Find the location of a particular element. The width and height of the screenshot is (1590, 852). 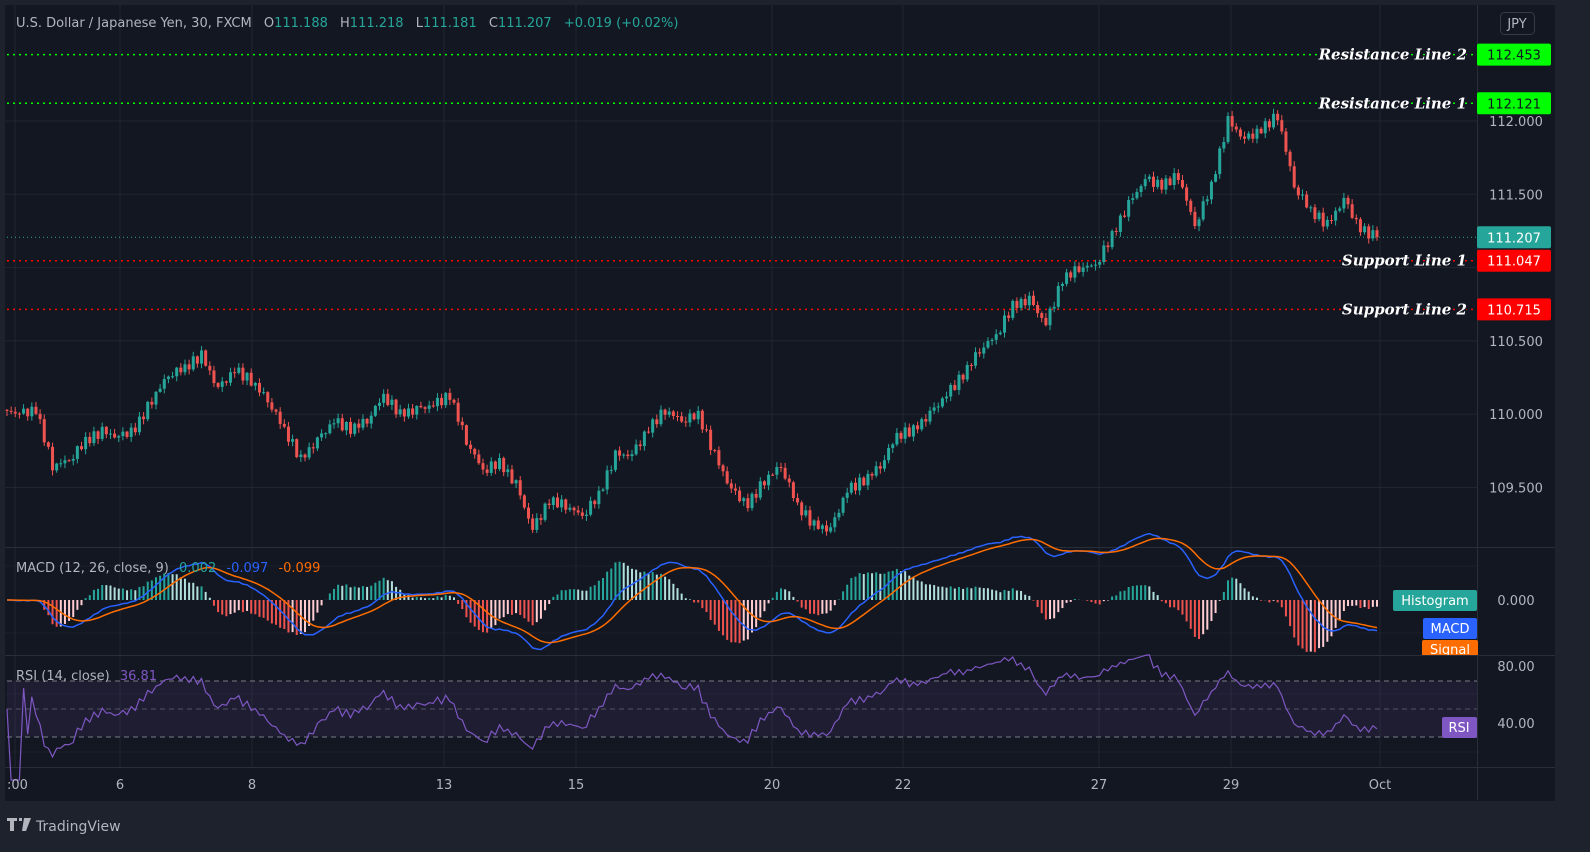

tradingview-logo: TradingView is located at coordinates (64, 826).